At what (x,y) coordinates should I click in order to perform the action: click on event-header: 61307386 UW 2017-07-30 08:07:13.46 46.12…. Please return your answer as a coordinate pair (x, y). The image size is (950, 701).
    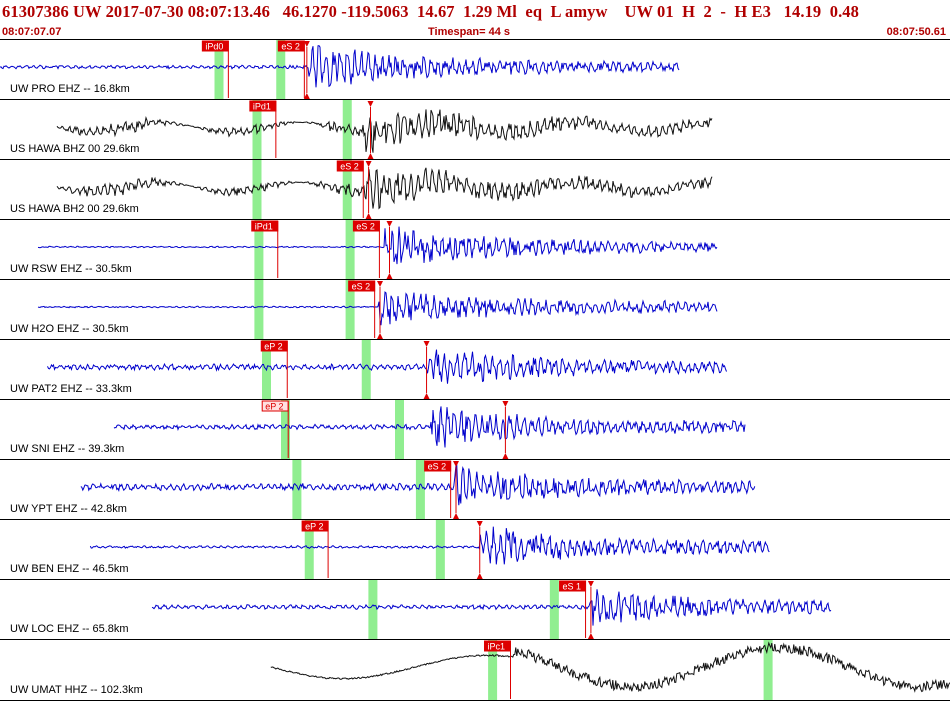
    Looking at the image, I should click on (475, 19).